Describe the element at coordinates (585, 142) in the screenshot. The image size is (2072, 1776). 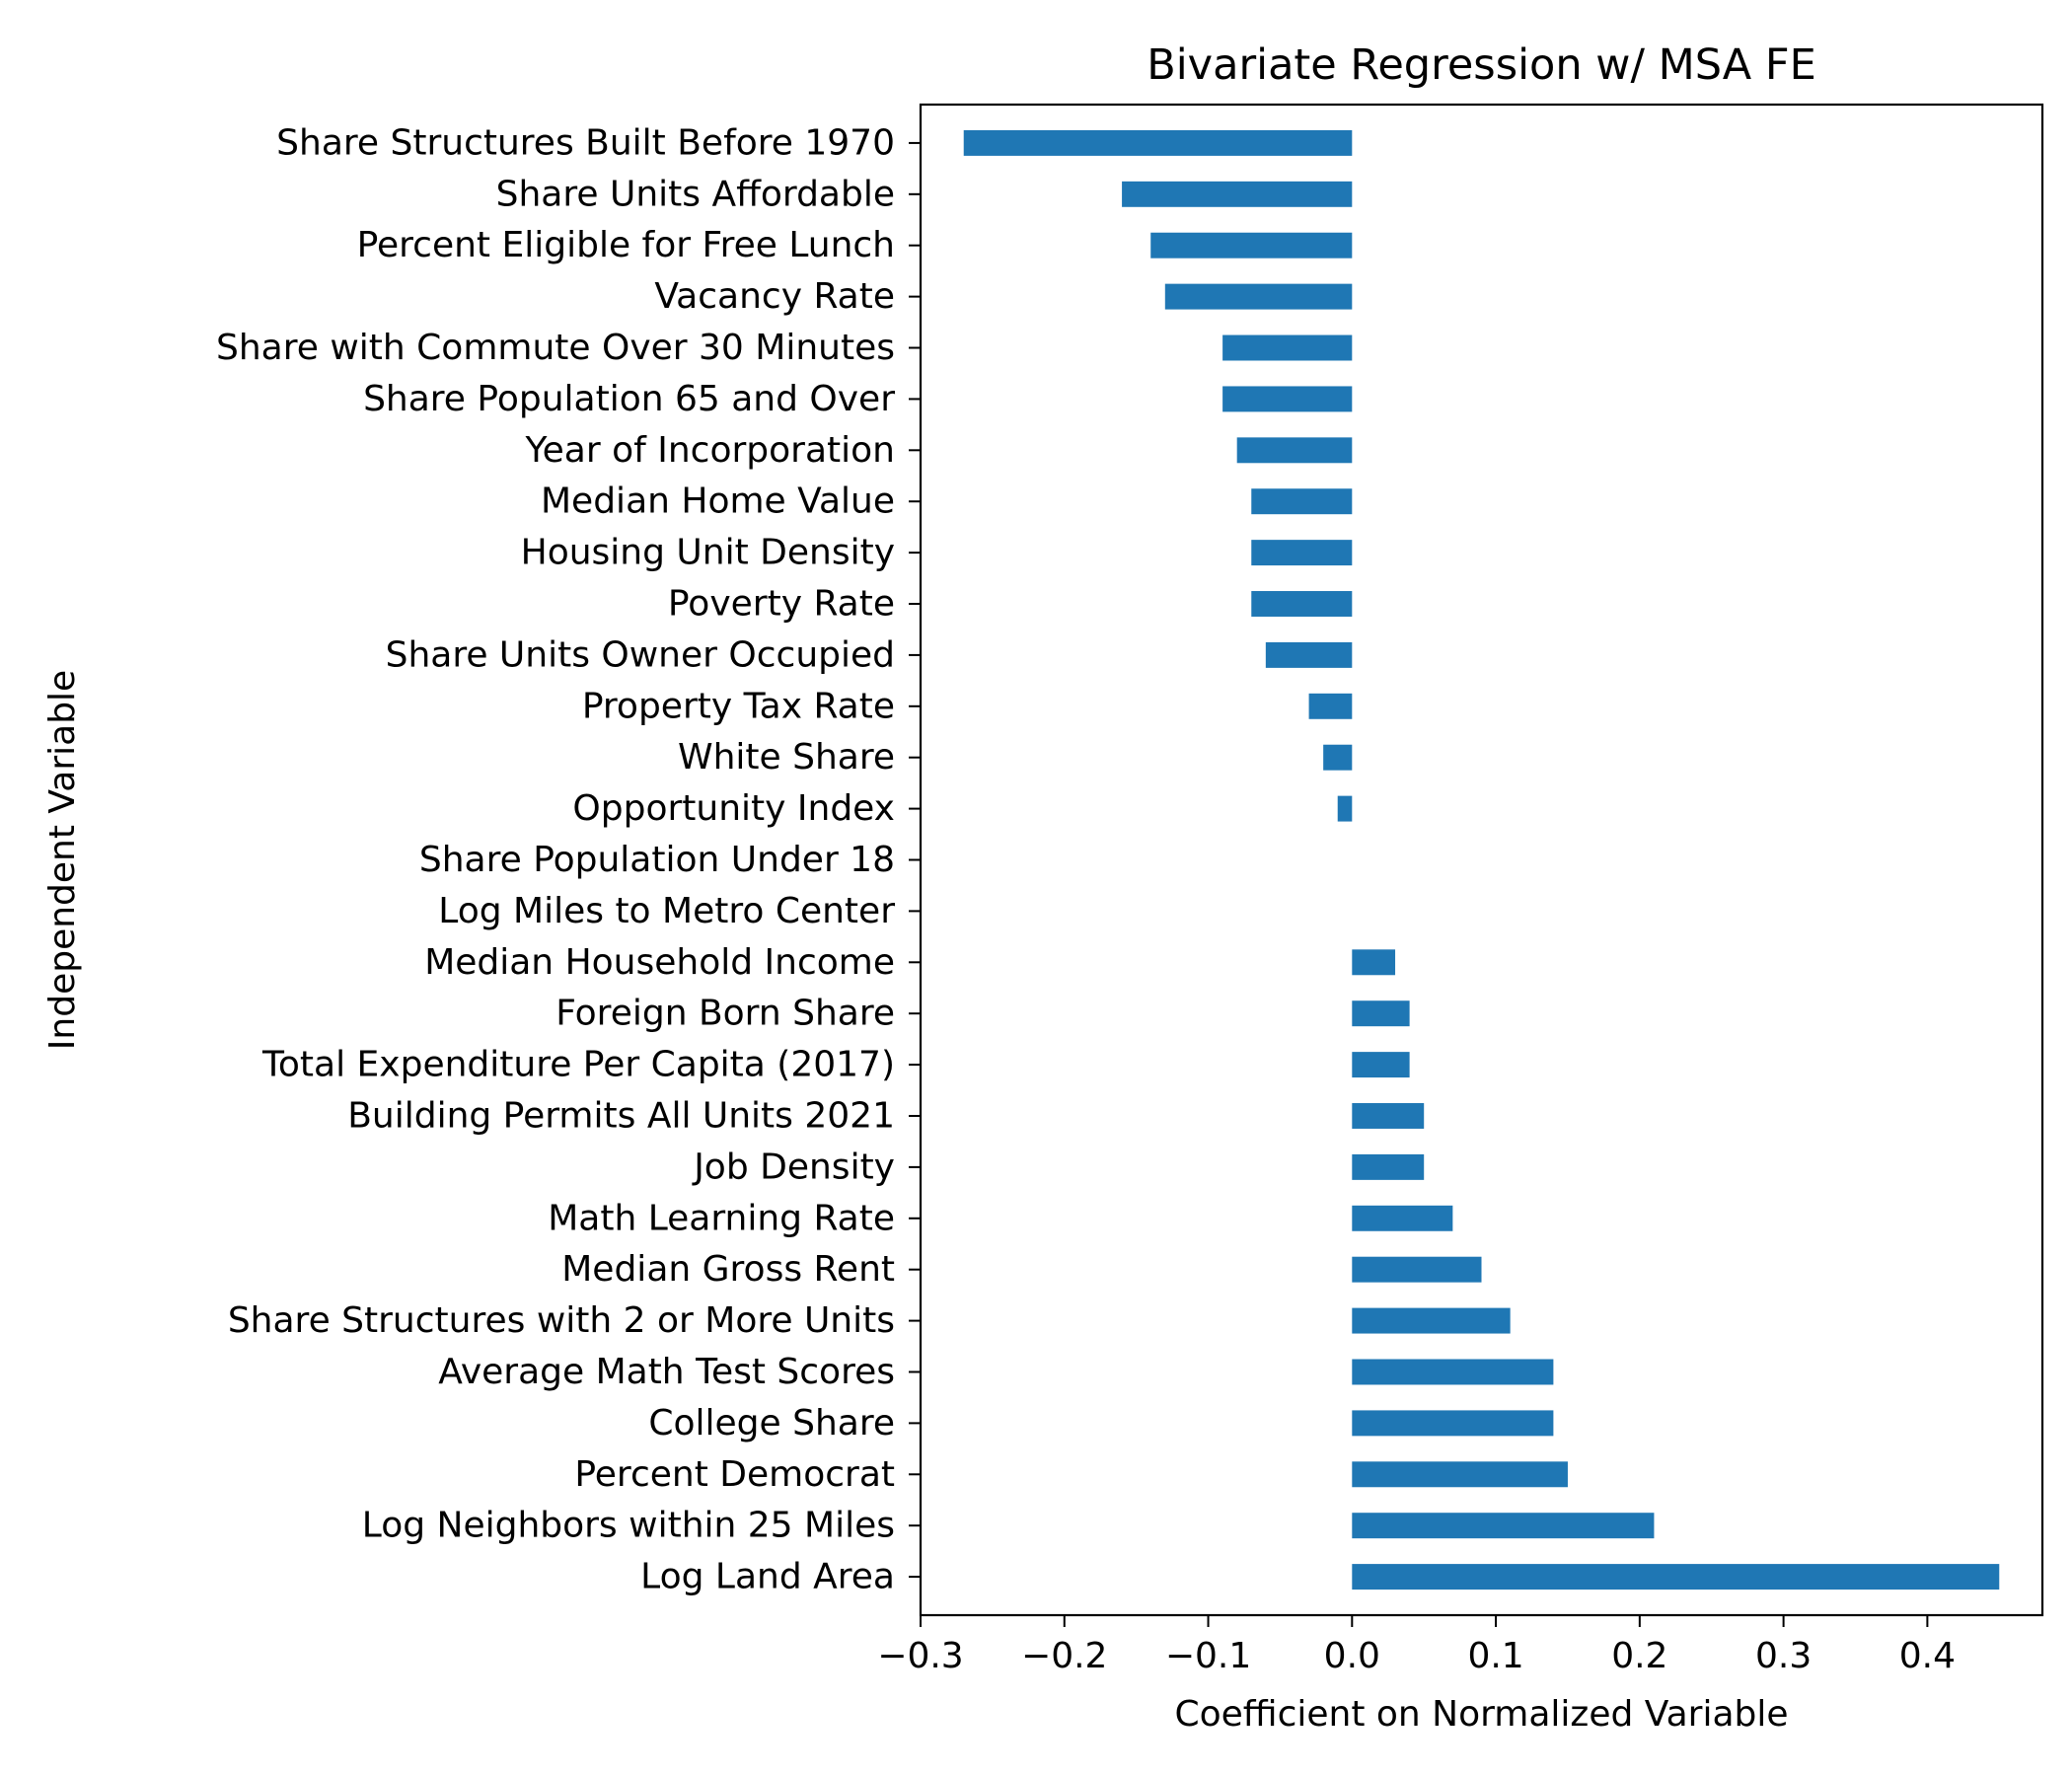
I see `y-tick-label: Share Structures Built Before 1970` at that location.